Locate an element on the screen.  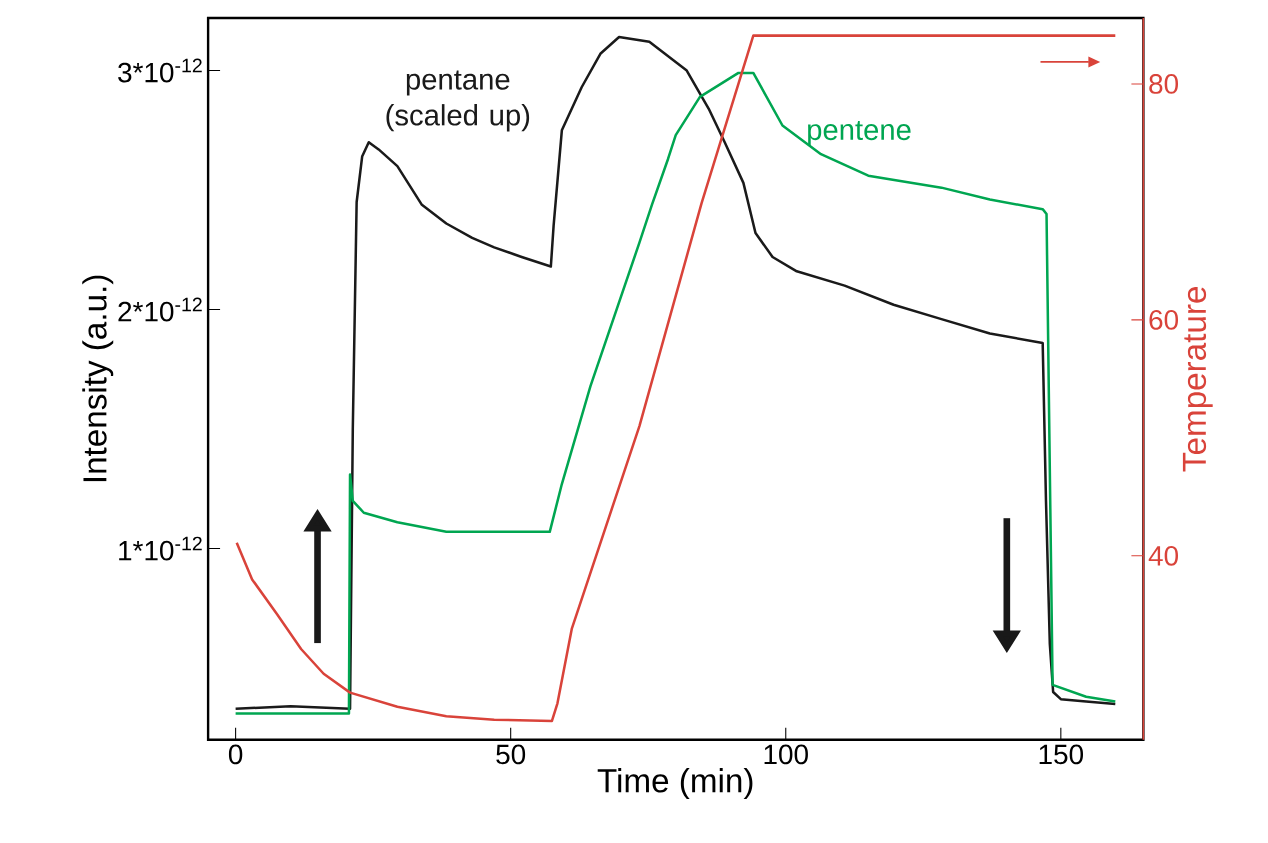
y-tick-label: 1*10$^{-12}$ is located at coordinates (160, 548).